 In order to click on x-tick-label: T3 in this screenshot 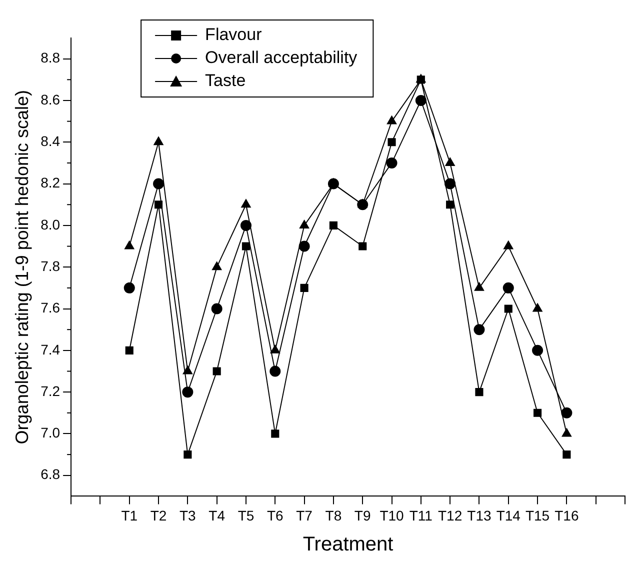, I will do `click(188, 515)`.